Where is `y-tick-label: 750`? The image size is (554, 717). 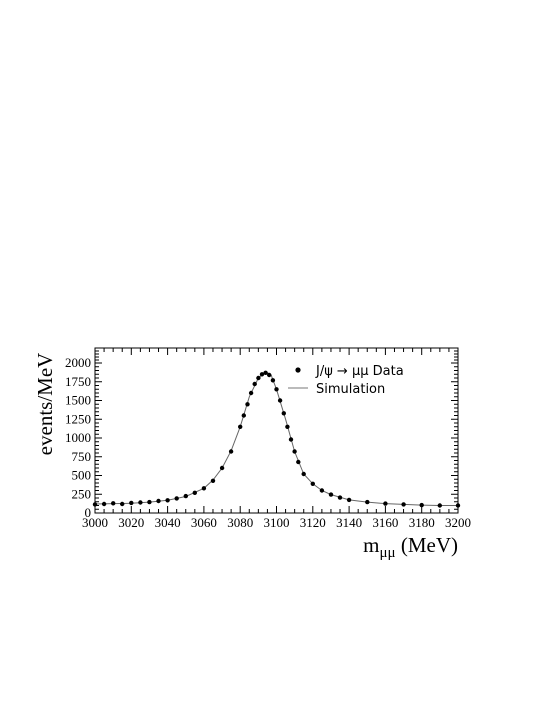
y-tick-label: 750 is located at coordinates (82, 456).